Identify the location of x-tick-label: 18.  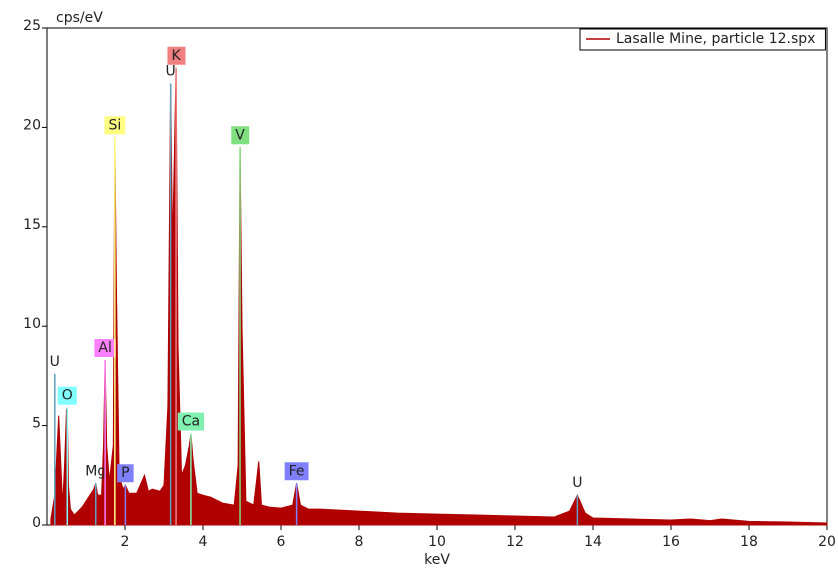
(749, 542).